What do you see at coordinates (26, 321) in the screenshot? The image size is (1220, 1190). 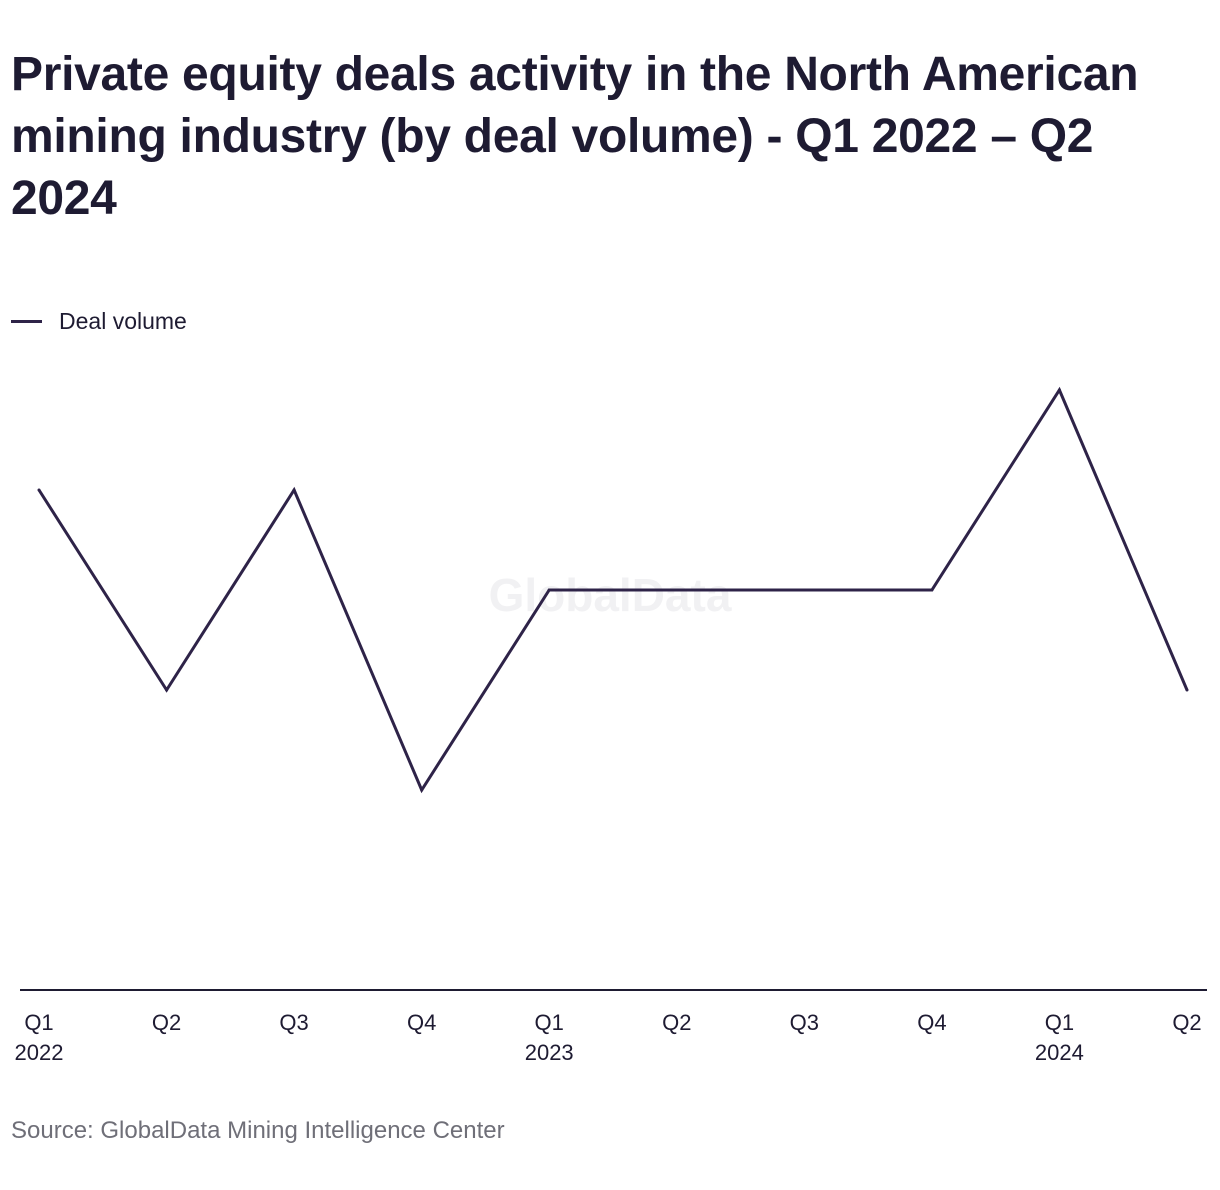 I see `legend-line-swatch` at bounding box center [26, 321].